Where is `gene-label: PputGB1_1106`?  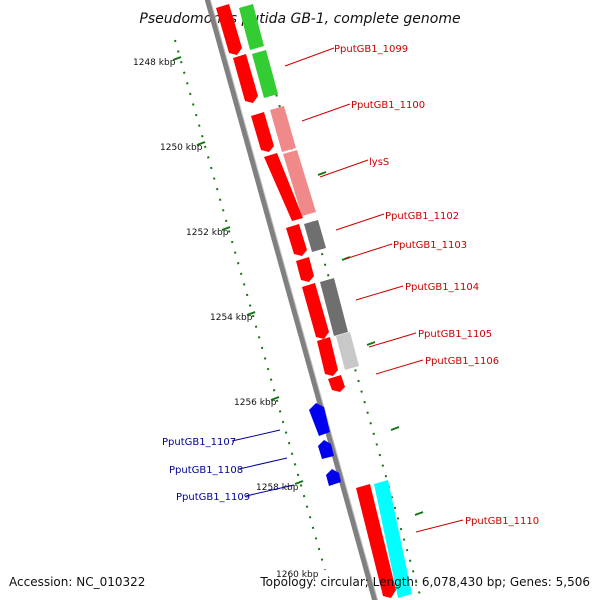
gene-label: PputGB1_1106 is located at coordinates (462, 361).